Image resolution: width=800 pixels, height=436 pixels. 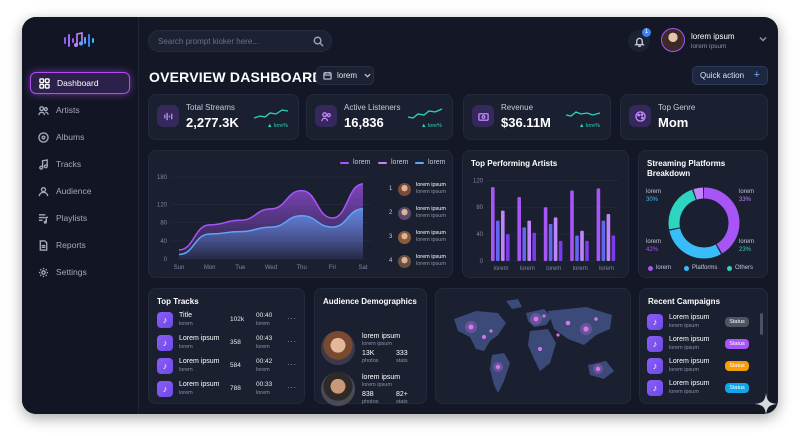 What do you see at coordinates (80, 191) in the screenshot?
I see `sidebar-item-audience: Audience` at bounding box center [80, 191].